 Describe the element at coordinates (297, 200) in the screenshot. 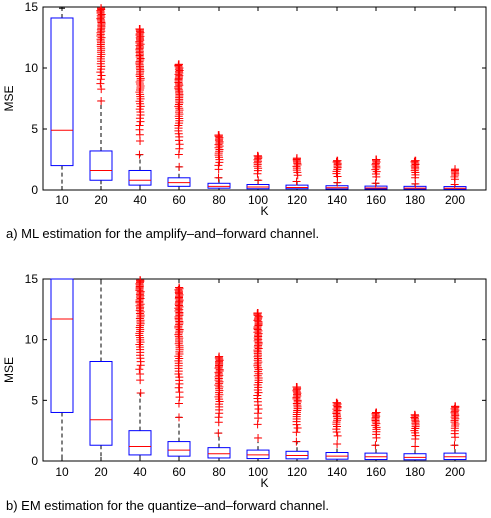

I see `x-tick-label: 120` at that location.